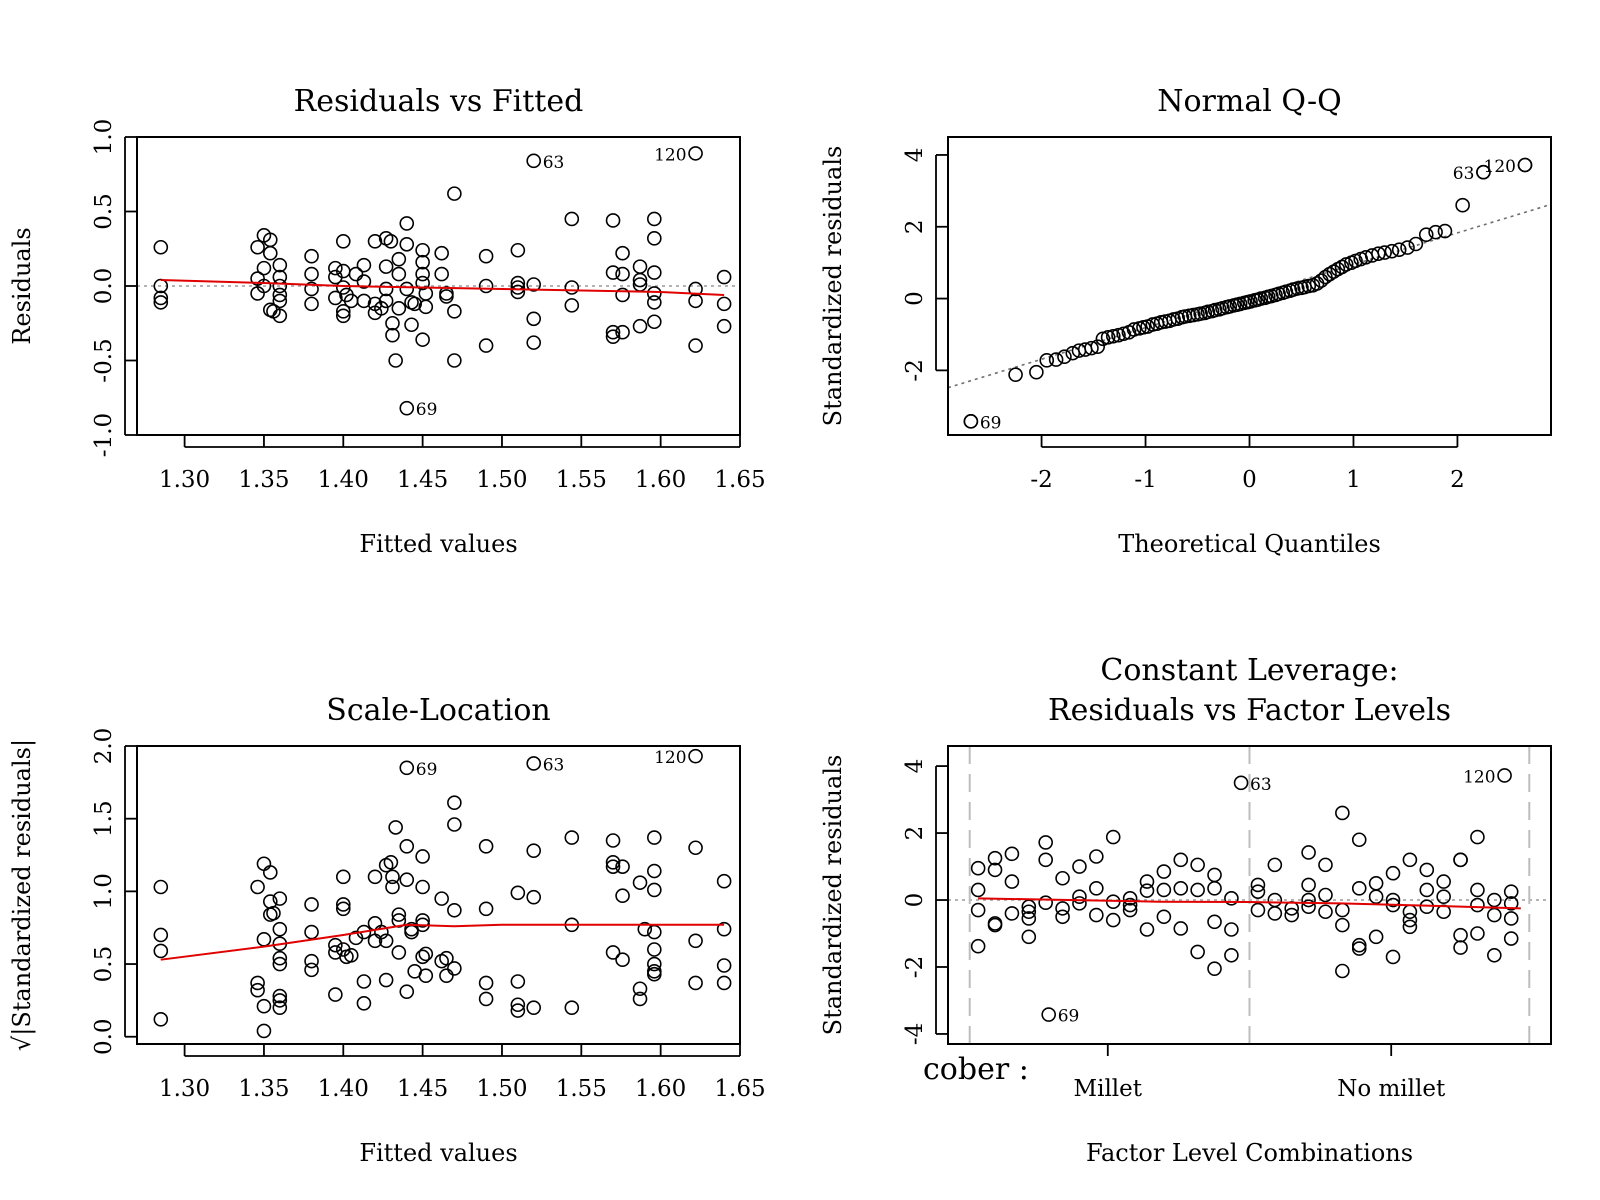 Image resolution: width=1600 pixels, height=1200 pixels. Describe the element at coordinates (438, 710) in the screenshot. I see `chart-title: Scale-Location` at that location.